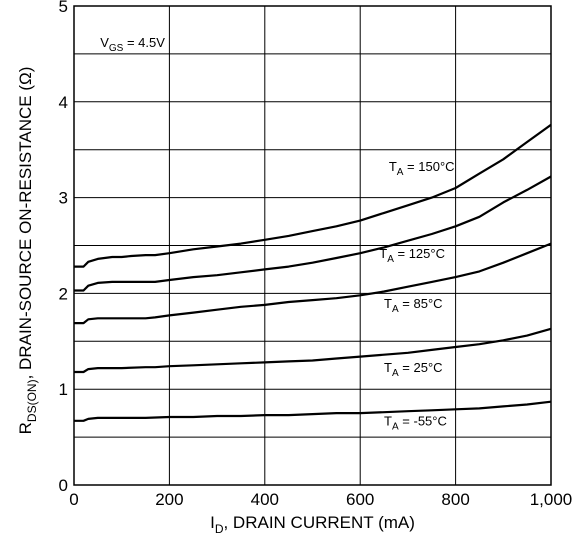 Image resolution: width=579 pixels, height=542 pixels. I want to click on y-tick-label: 4, so click(63, 102).